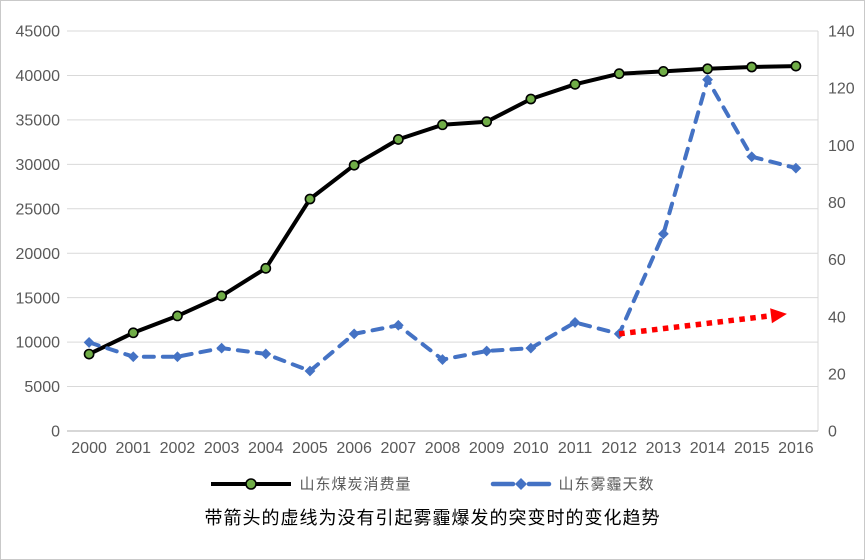  What do you see at coordinates (38, 298) in the screenshot?
I see `y-axis-left-tick-label: 15000` at bounding box center [38, 298].